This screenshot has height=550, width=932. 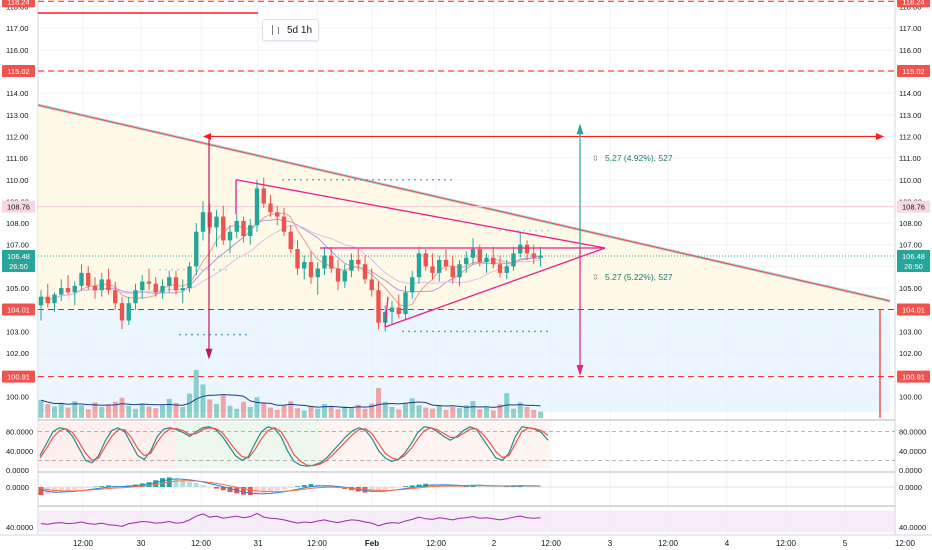 What do you see at coordinates (913, 377) in the screenshot?
I see `level-tag-label-right: 100.91` at bounding box center [913, 377].